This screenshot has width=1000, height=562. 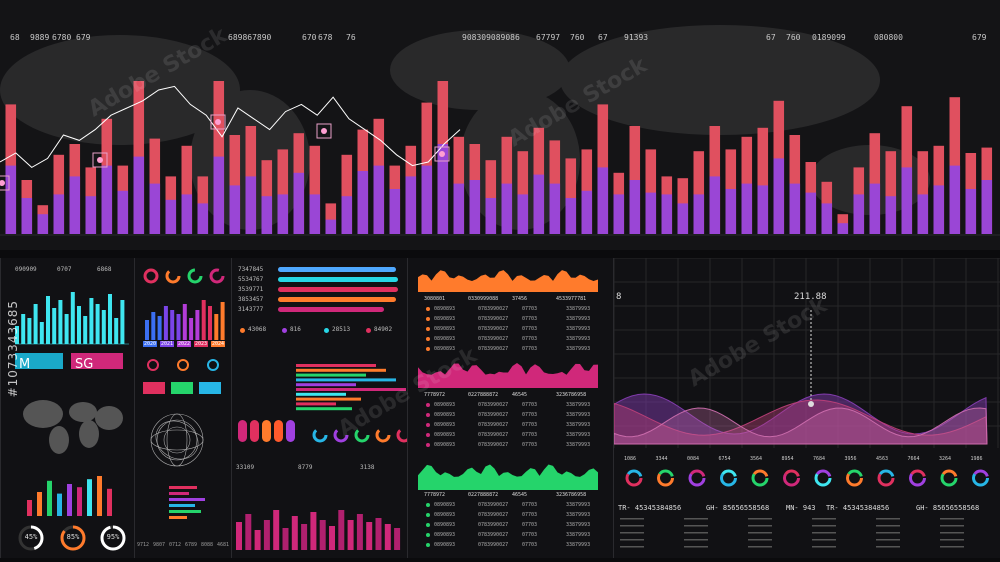 What do you see at coordinates (829, 37) in the screenshot?
I see `top-label-15: 0189099` at bounding box center [829, 37].